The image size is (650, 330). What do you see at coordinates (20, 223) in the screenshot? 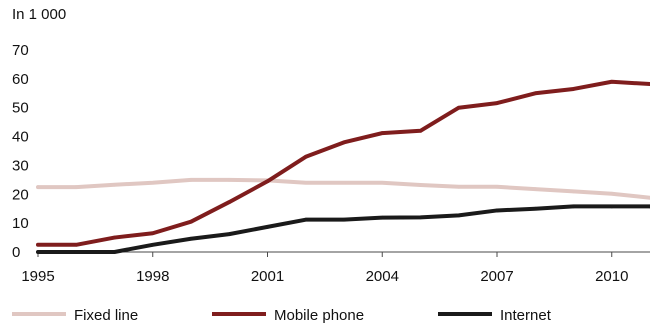
I see `y-tick-label: 10` at bounding box center [20, 223].